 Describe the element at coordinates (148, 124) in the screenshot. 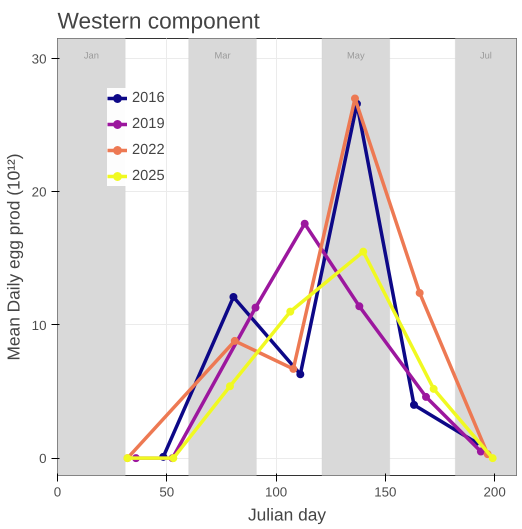

I see `legend-label: 2019` at that location.